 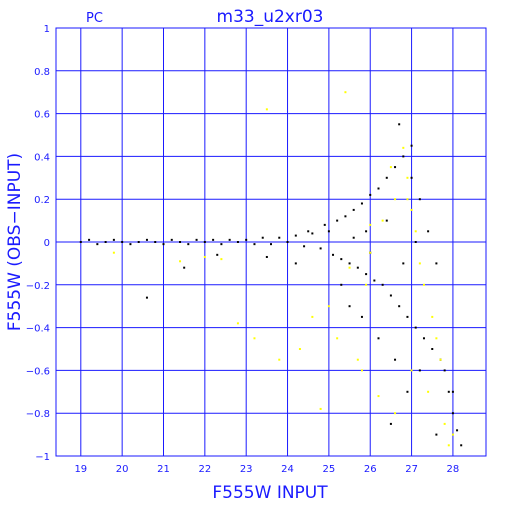 I want to click on y-tick-label: 0, so click(x=47, y=243).